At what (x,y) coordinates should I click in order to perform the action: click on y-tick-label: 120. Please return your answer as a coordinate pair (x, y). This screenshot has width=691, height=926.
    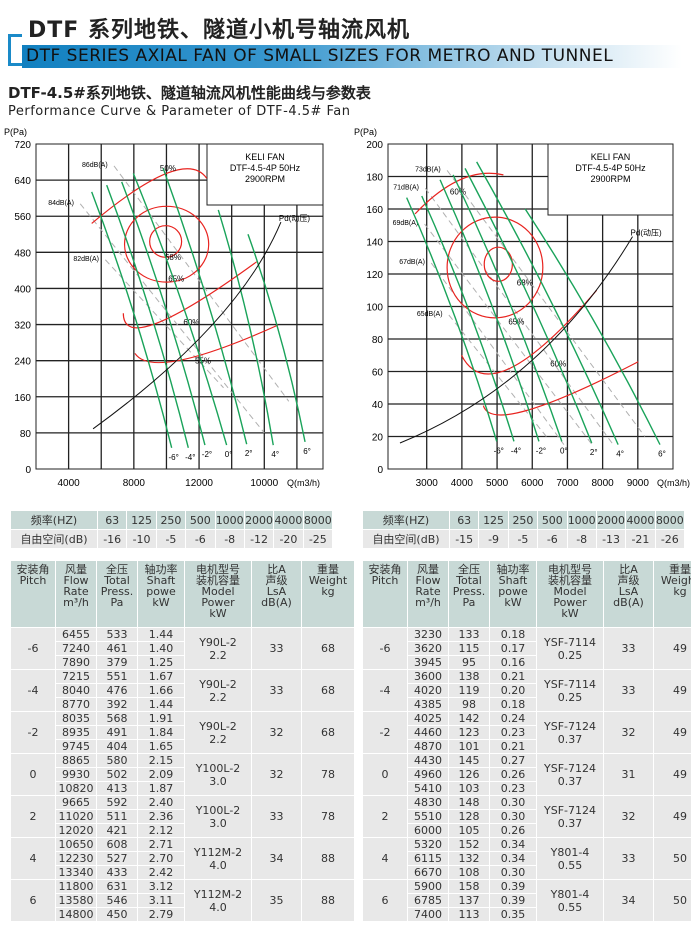
    Looking at the image, I should click on (374, 275).